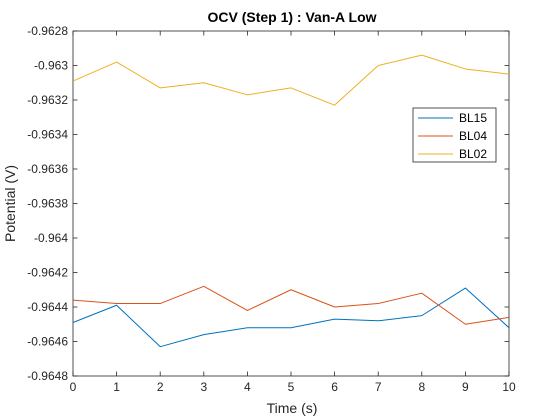 The height and width of the screenshot is (420, 560). What do you see at coordinates (509, 387) in the screenshot?
I see `x-tick-label: 10` at bounding box center [509, 387].